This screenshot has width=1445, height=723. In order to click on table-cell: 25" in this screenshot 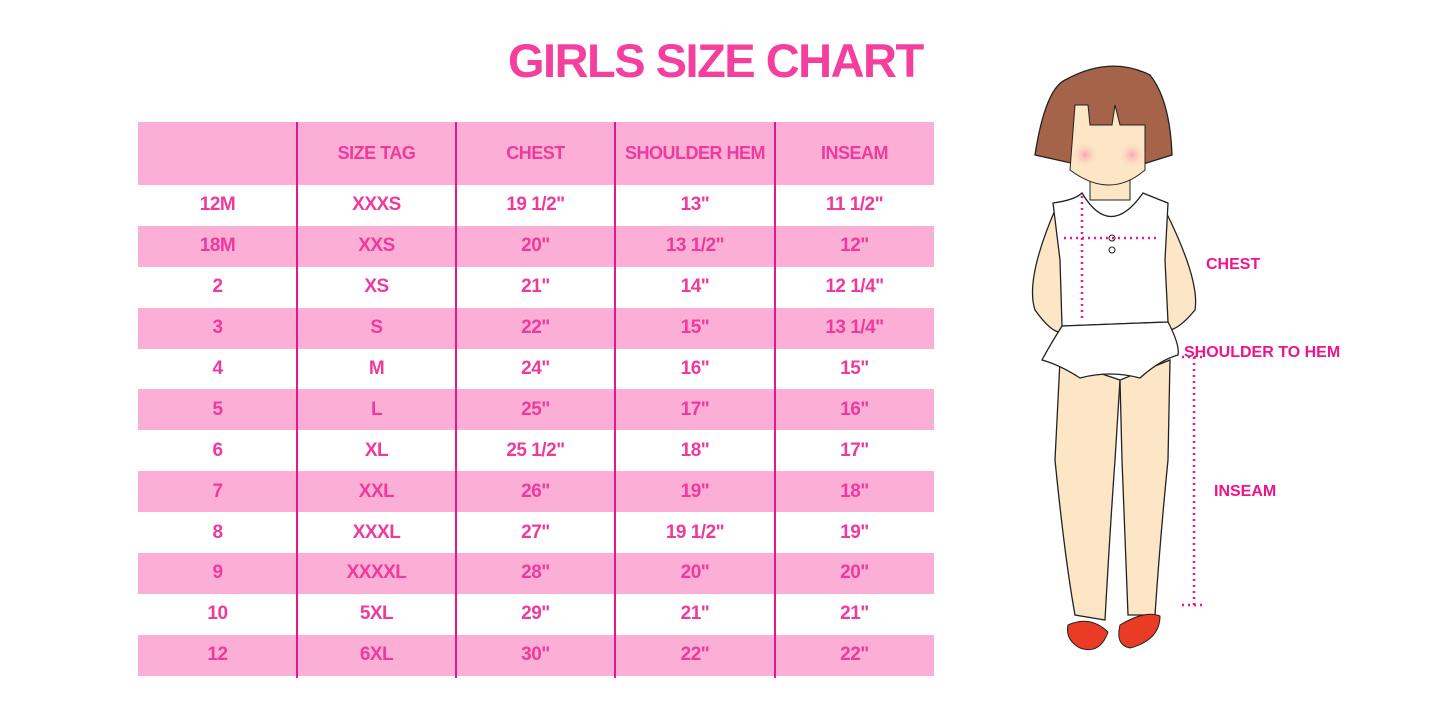, I will do `click(535, 409)`.